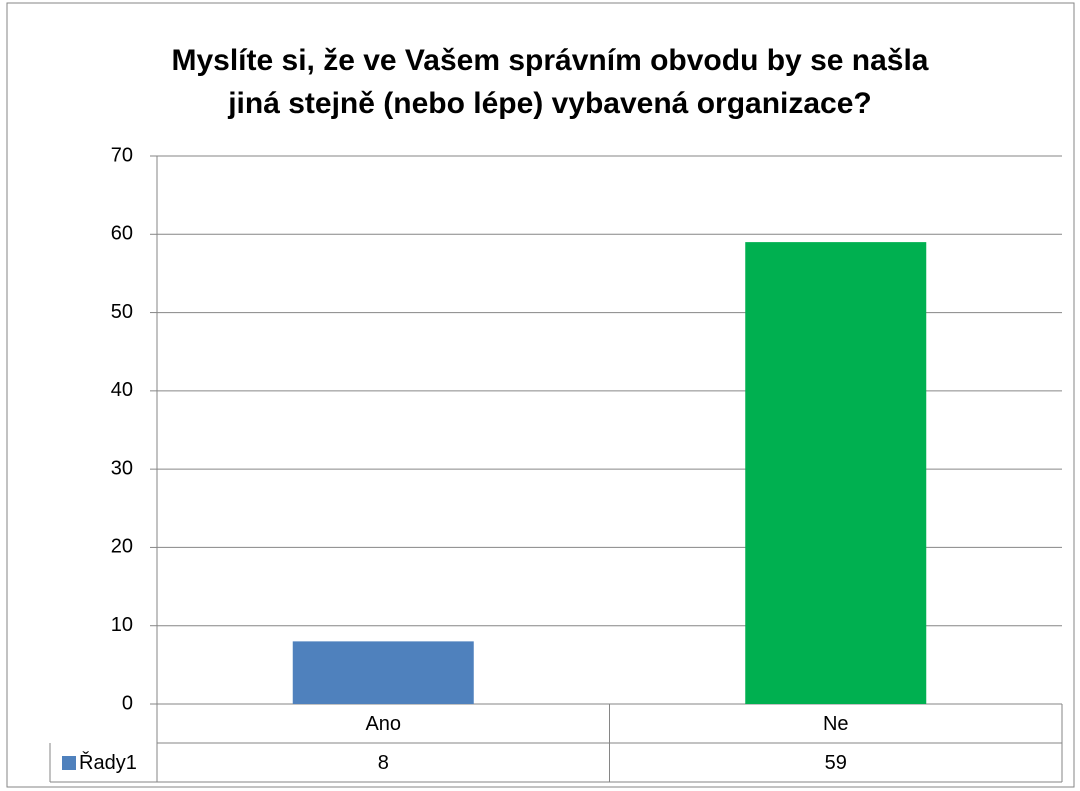 Image resolution: width=1080 pixels, height=791 pixels. Describe the element at coordinates (383, 724) in the screenshot. I see `x-tick-label: Ano` at that location.